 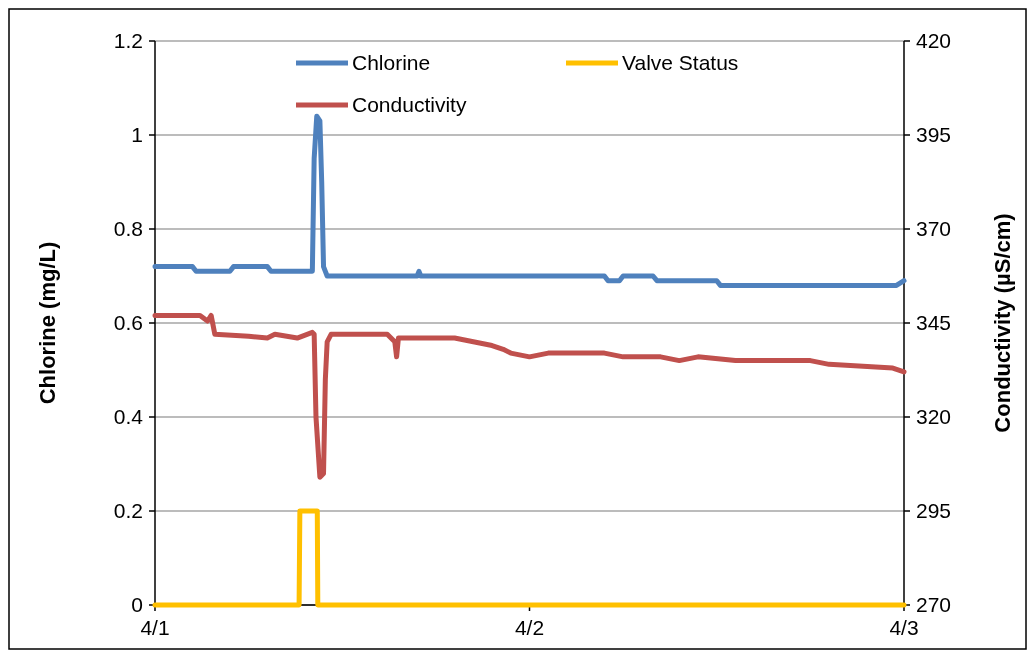 What do you see at coordinates (680, 63) in the screenshot?
I see `legend-label: Valve Status` at bounding box center [680, 63].